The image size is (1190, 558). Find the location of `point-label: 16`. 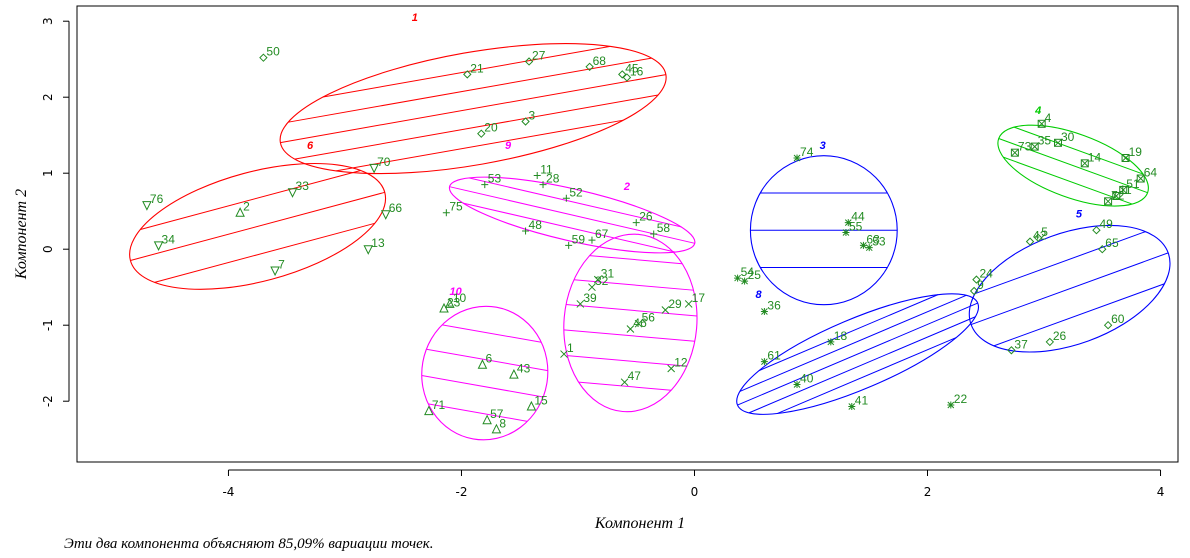

point-label: 16 is located at coordinates (637, 71).